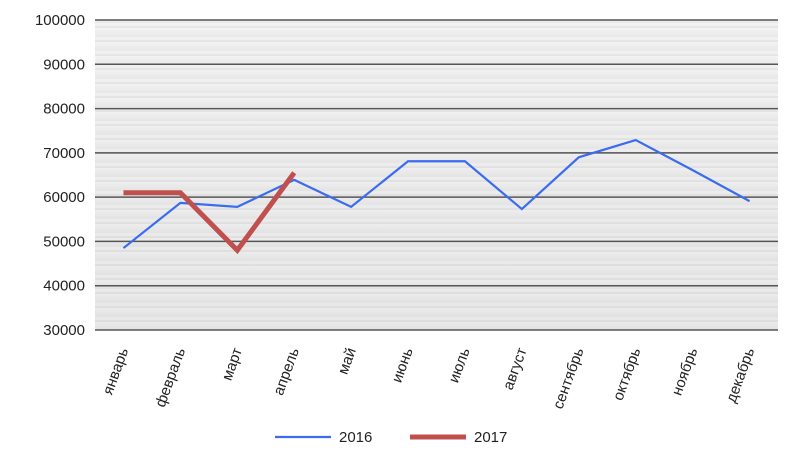  What do you see at coordinates (60, 20) in the screenshot?
I see `y-tick-label: 100000` at bounding box center [60, 20].